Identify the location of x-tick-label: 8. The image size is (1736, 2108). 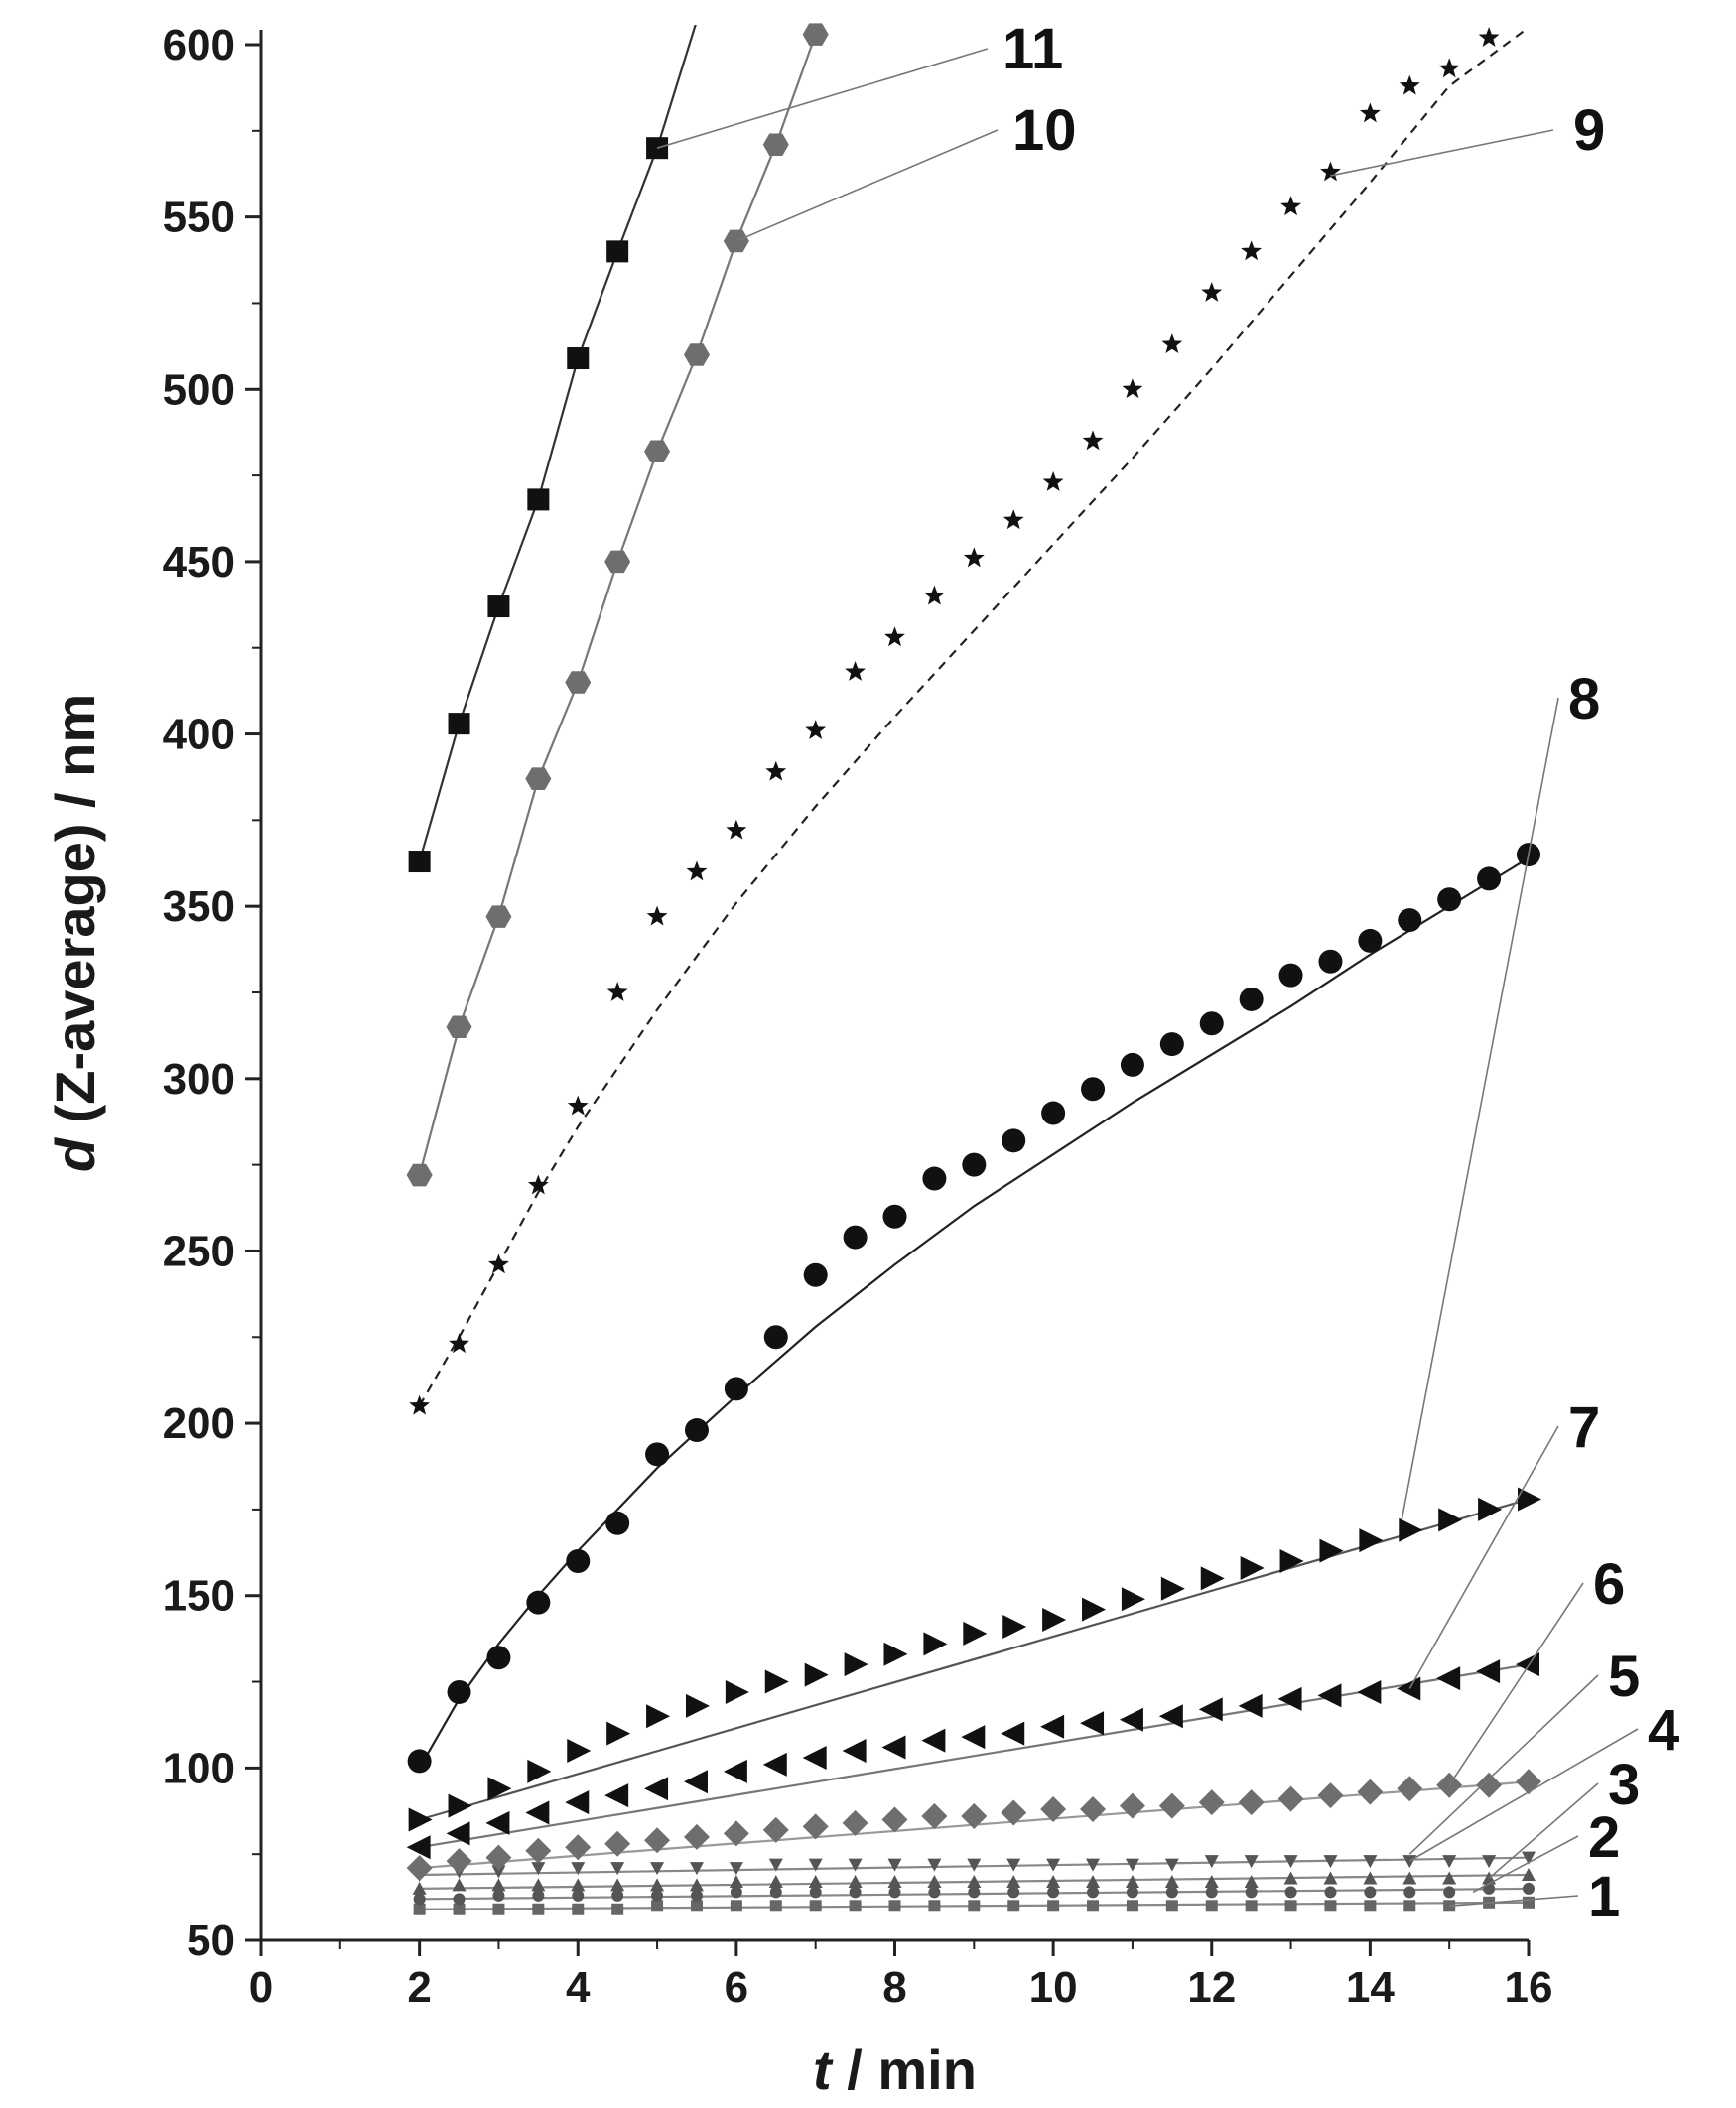
(894, 1987).